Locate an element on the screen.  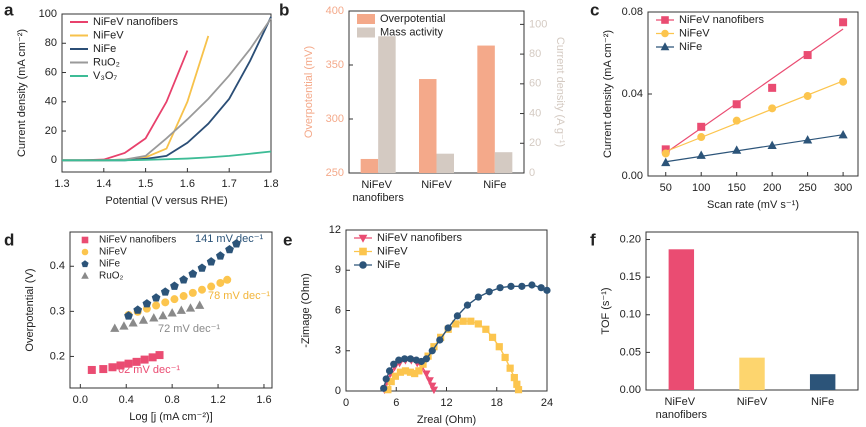
fit-line is located at coordinates (754, 91).